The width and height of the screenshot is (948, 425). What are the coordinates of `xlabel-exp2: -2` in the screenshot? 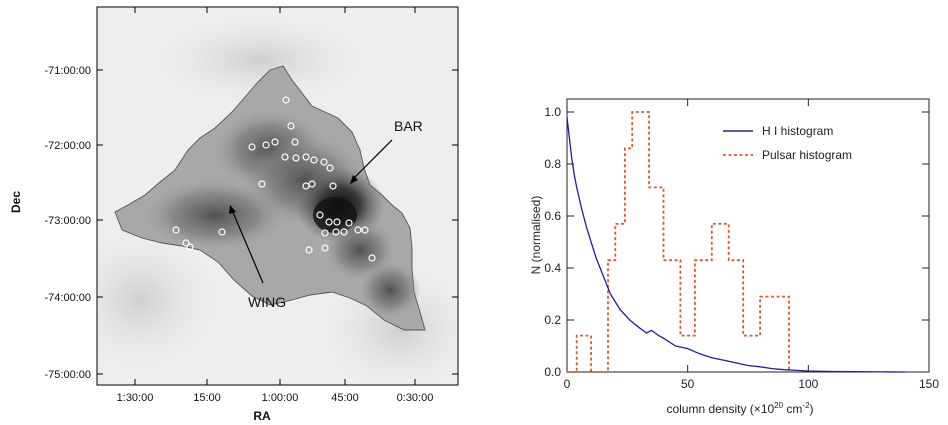 It's located at (806, 405).